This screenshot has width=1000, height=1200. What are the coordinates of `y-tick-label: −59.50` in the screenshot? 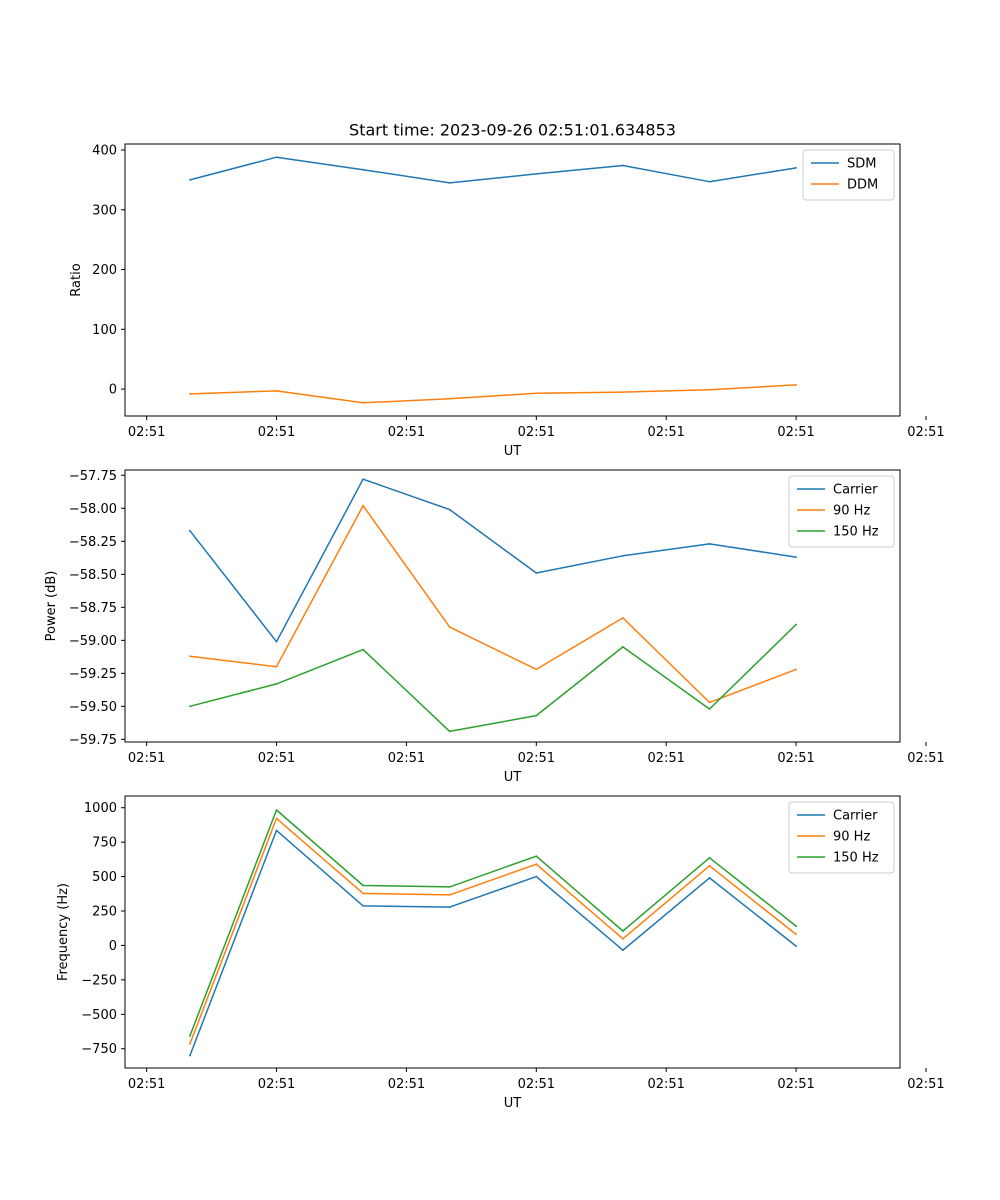 It's located at (93, 707).